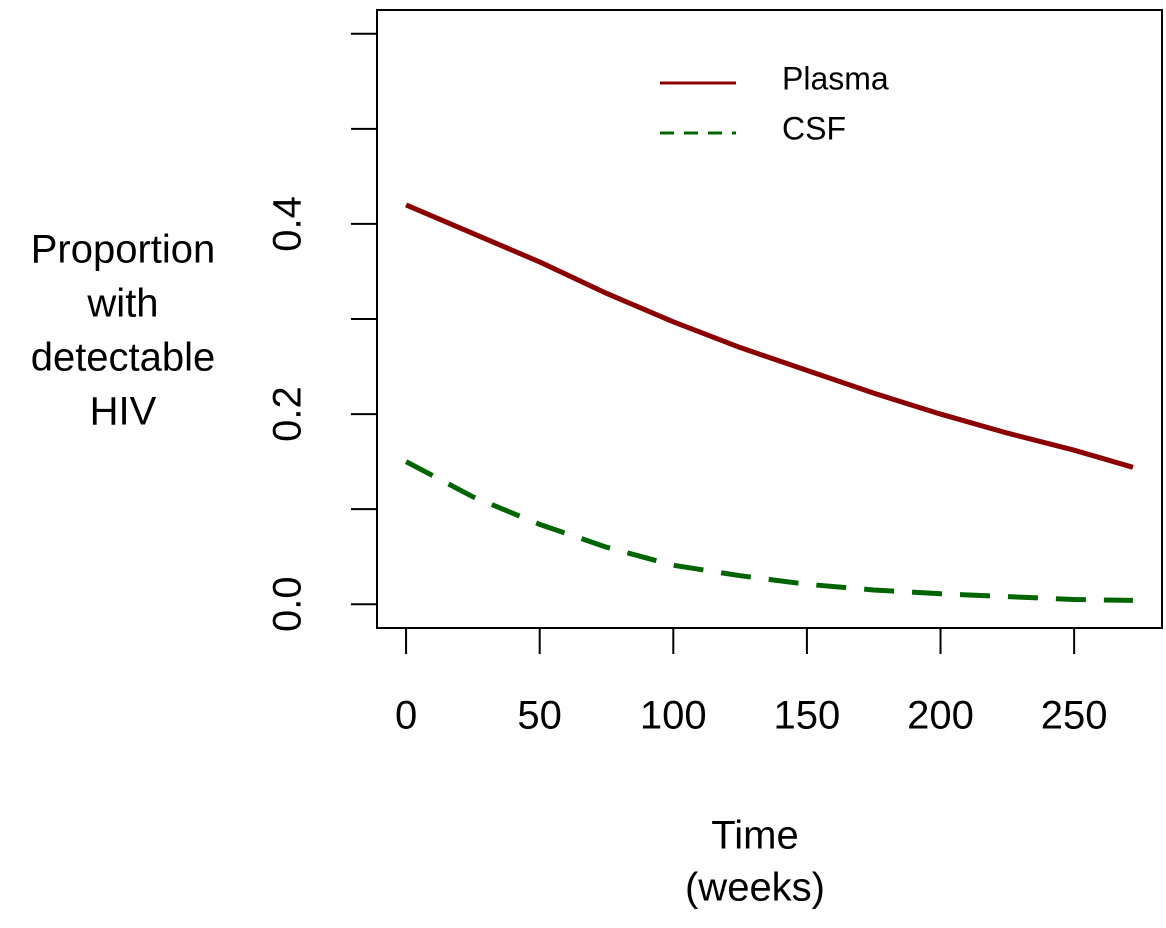 This screenshot has width=1166, height=928. Describe the element at coordinates (539, 716) in the screenshot. I see `x-tick-label: 50` at that location.